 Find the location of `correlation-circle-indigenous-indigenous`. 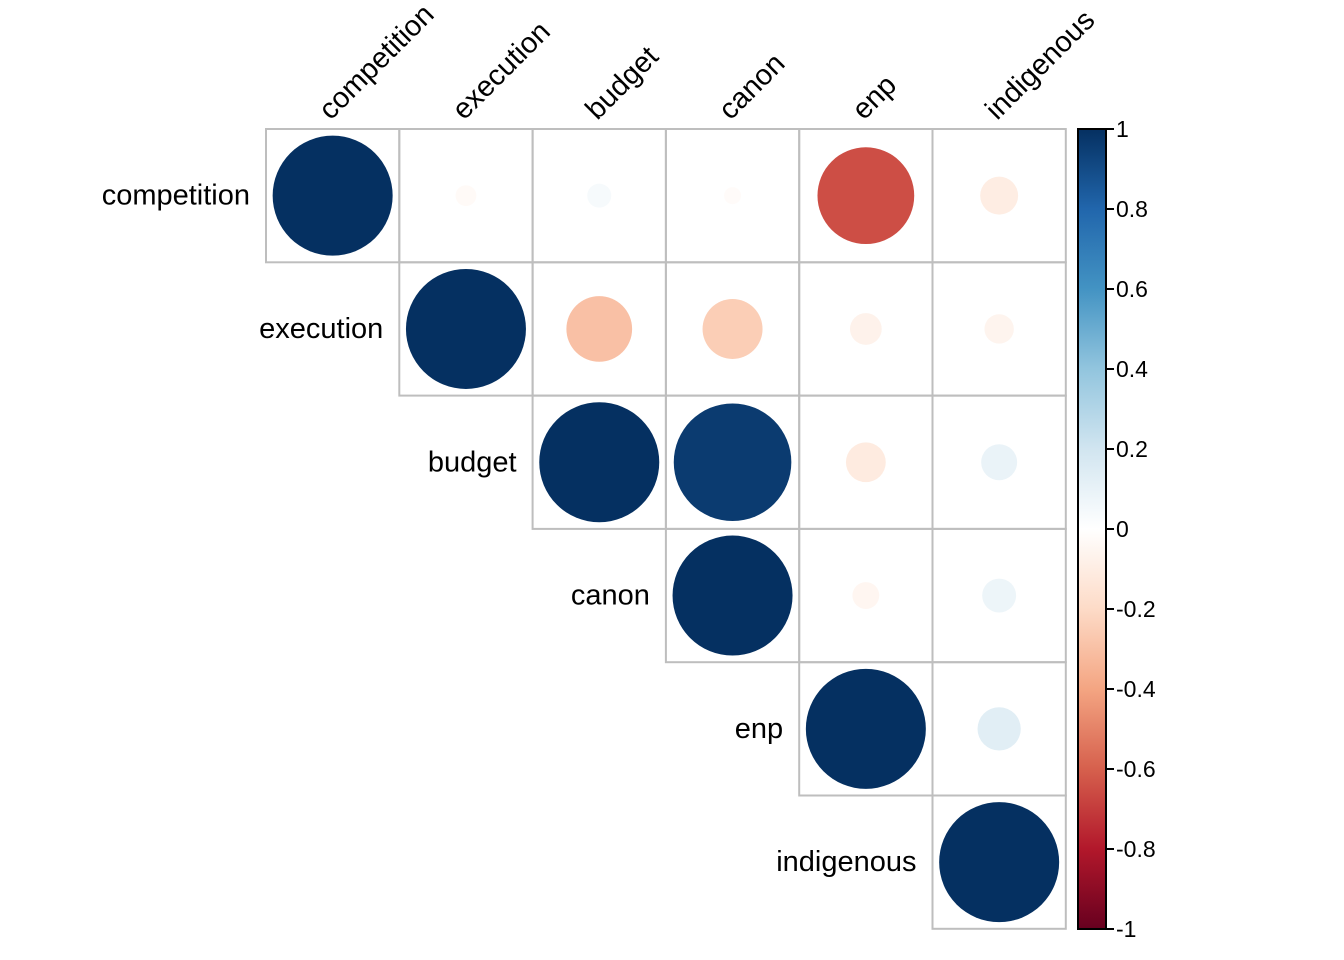

correlation-circle-indigenous-indigenous is located at coordinates (999, 862).